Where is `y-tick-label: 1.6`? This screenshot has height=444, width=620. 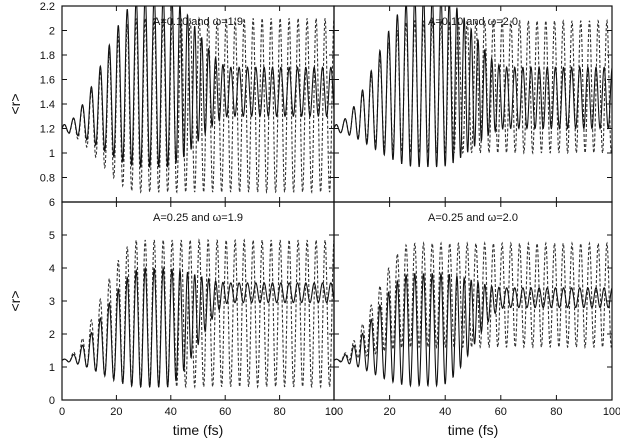
y-tick-label: 1.6 is located at coordinates (47, 81).